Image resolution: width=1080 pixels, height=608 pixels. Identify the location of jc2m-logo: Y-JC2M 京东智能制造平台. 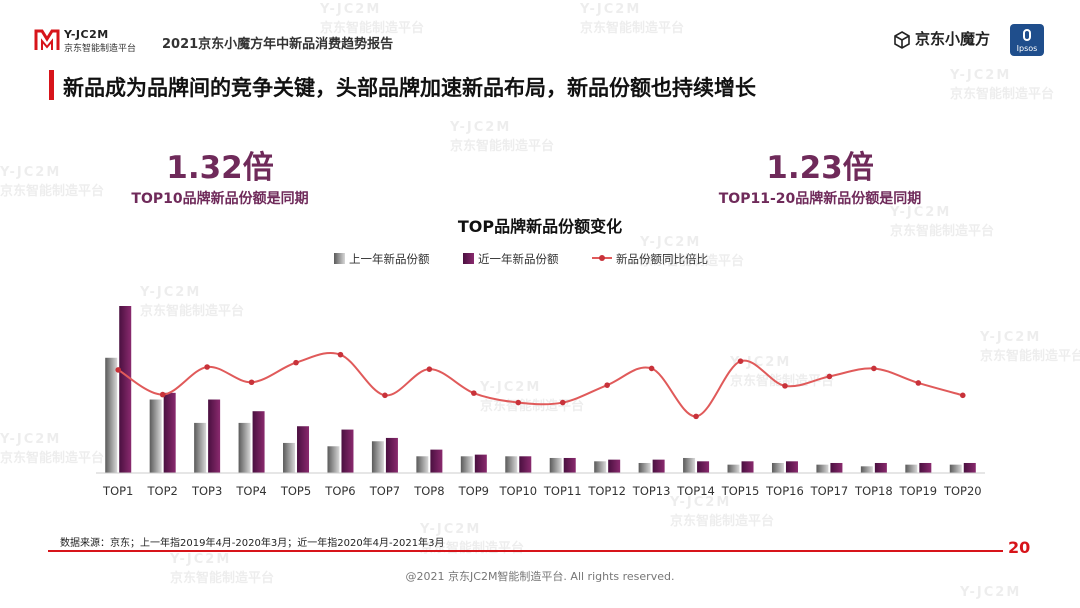
(94, 41).